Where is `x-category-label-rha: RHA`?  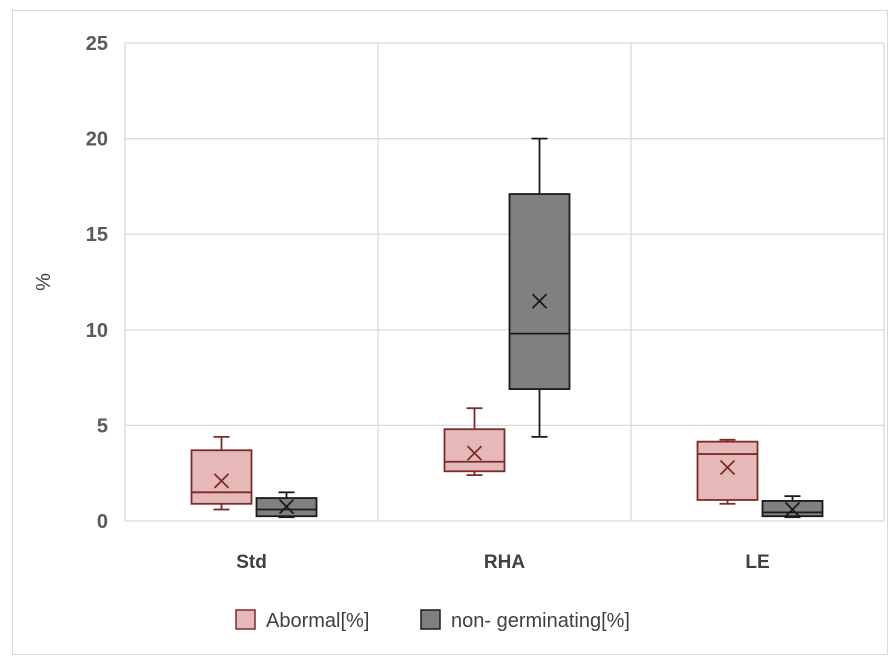 x-category-label-rha: RHA is located at coordinates (504, 562).